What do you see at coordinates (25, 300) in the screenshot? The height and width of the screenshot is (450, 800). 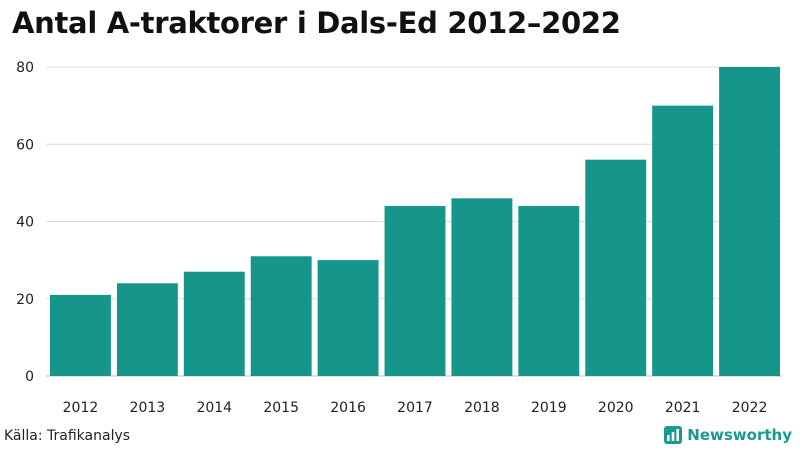 I see `y-tick-label: 20` at bounding box center [25, 300].